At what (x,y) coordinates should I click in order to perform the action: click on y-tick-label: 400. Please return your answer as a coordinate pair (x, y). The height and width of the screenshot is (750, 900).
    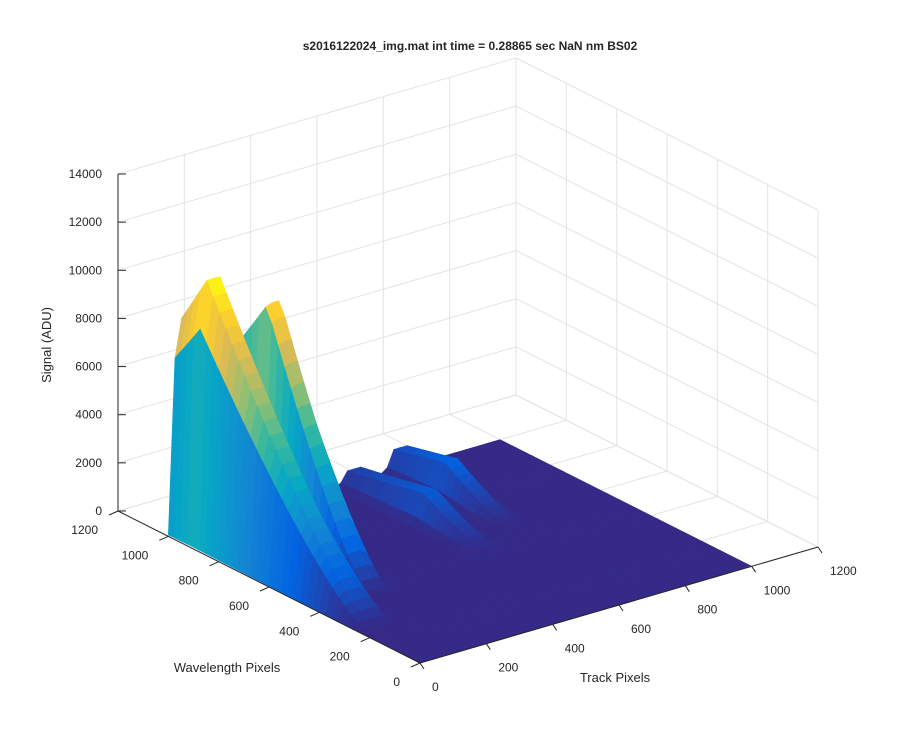
    Looking at the image, I should click on (289, 631).